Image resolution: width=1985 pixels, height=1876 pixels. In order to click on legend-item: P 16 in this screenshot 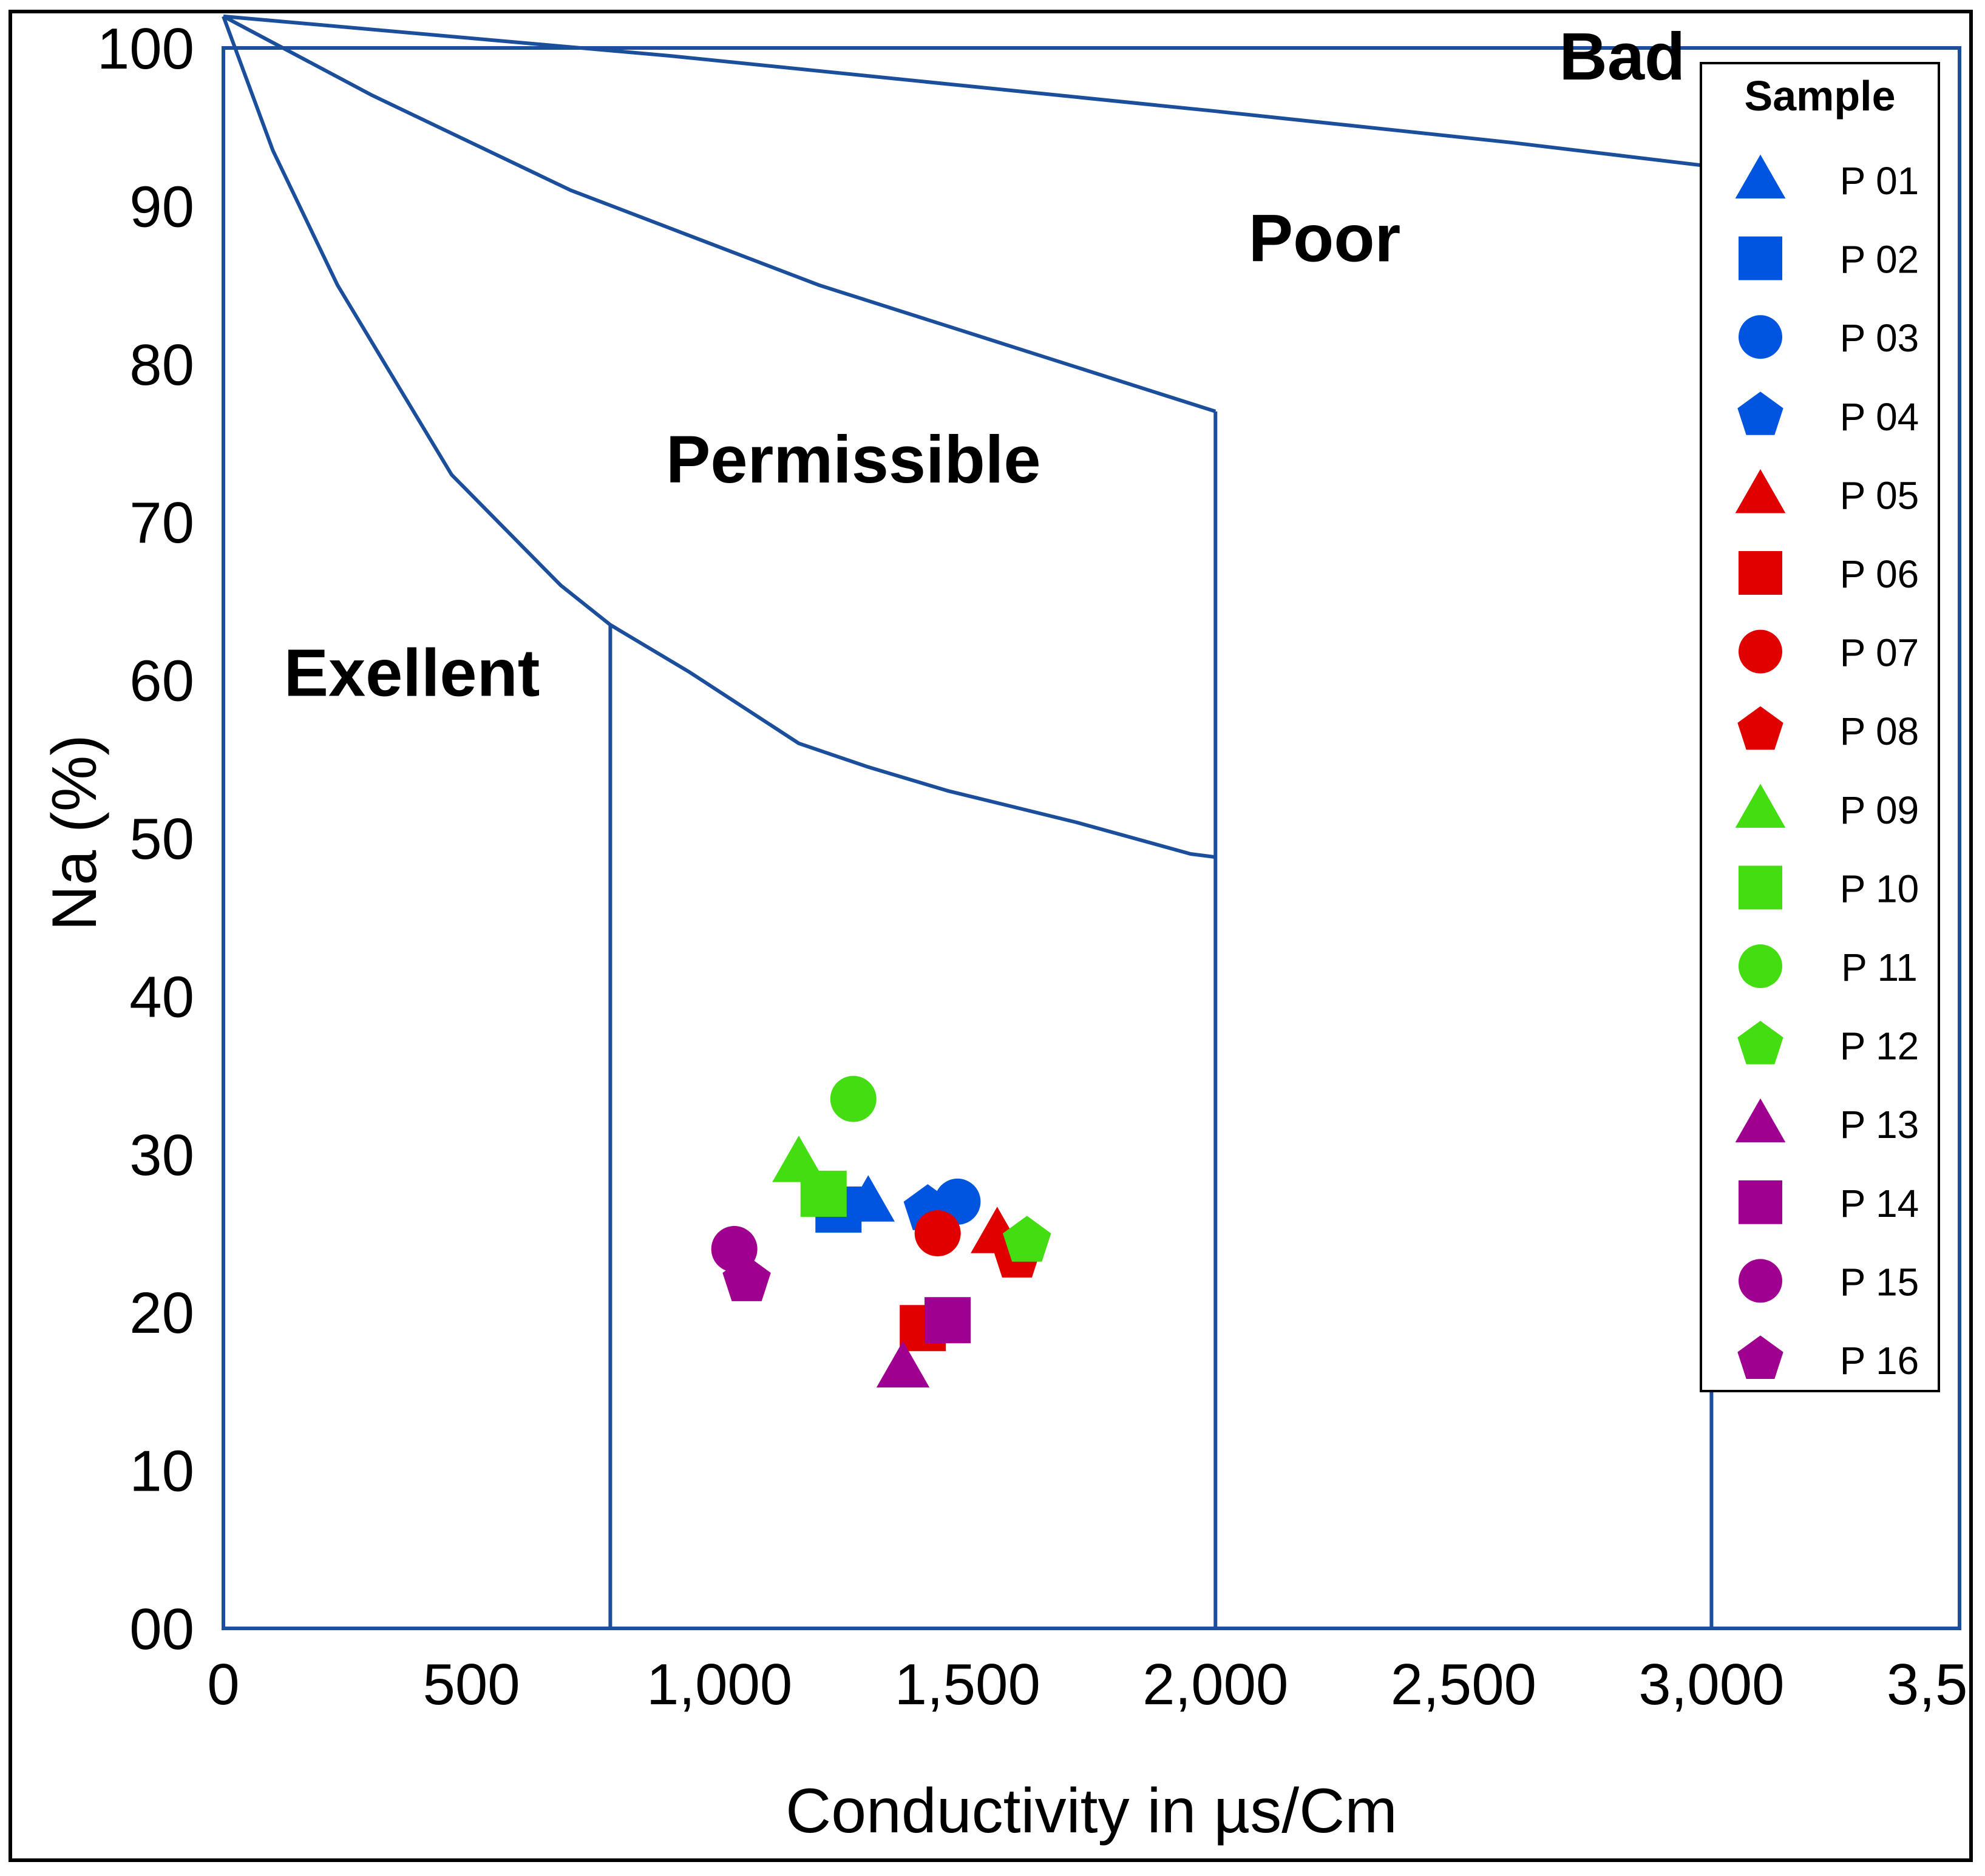, I will do `click(1828, 1359)`.